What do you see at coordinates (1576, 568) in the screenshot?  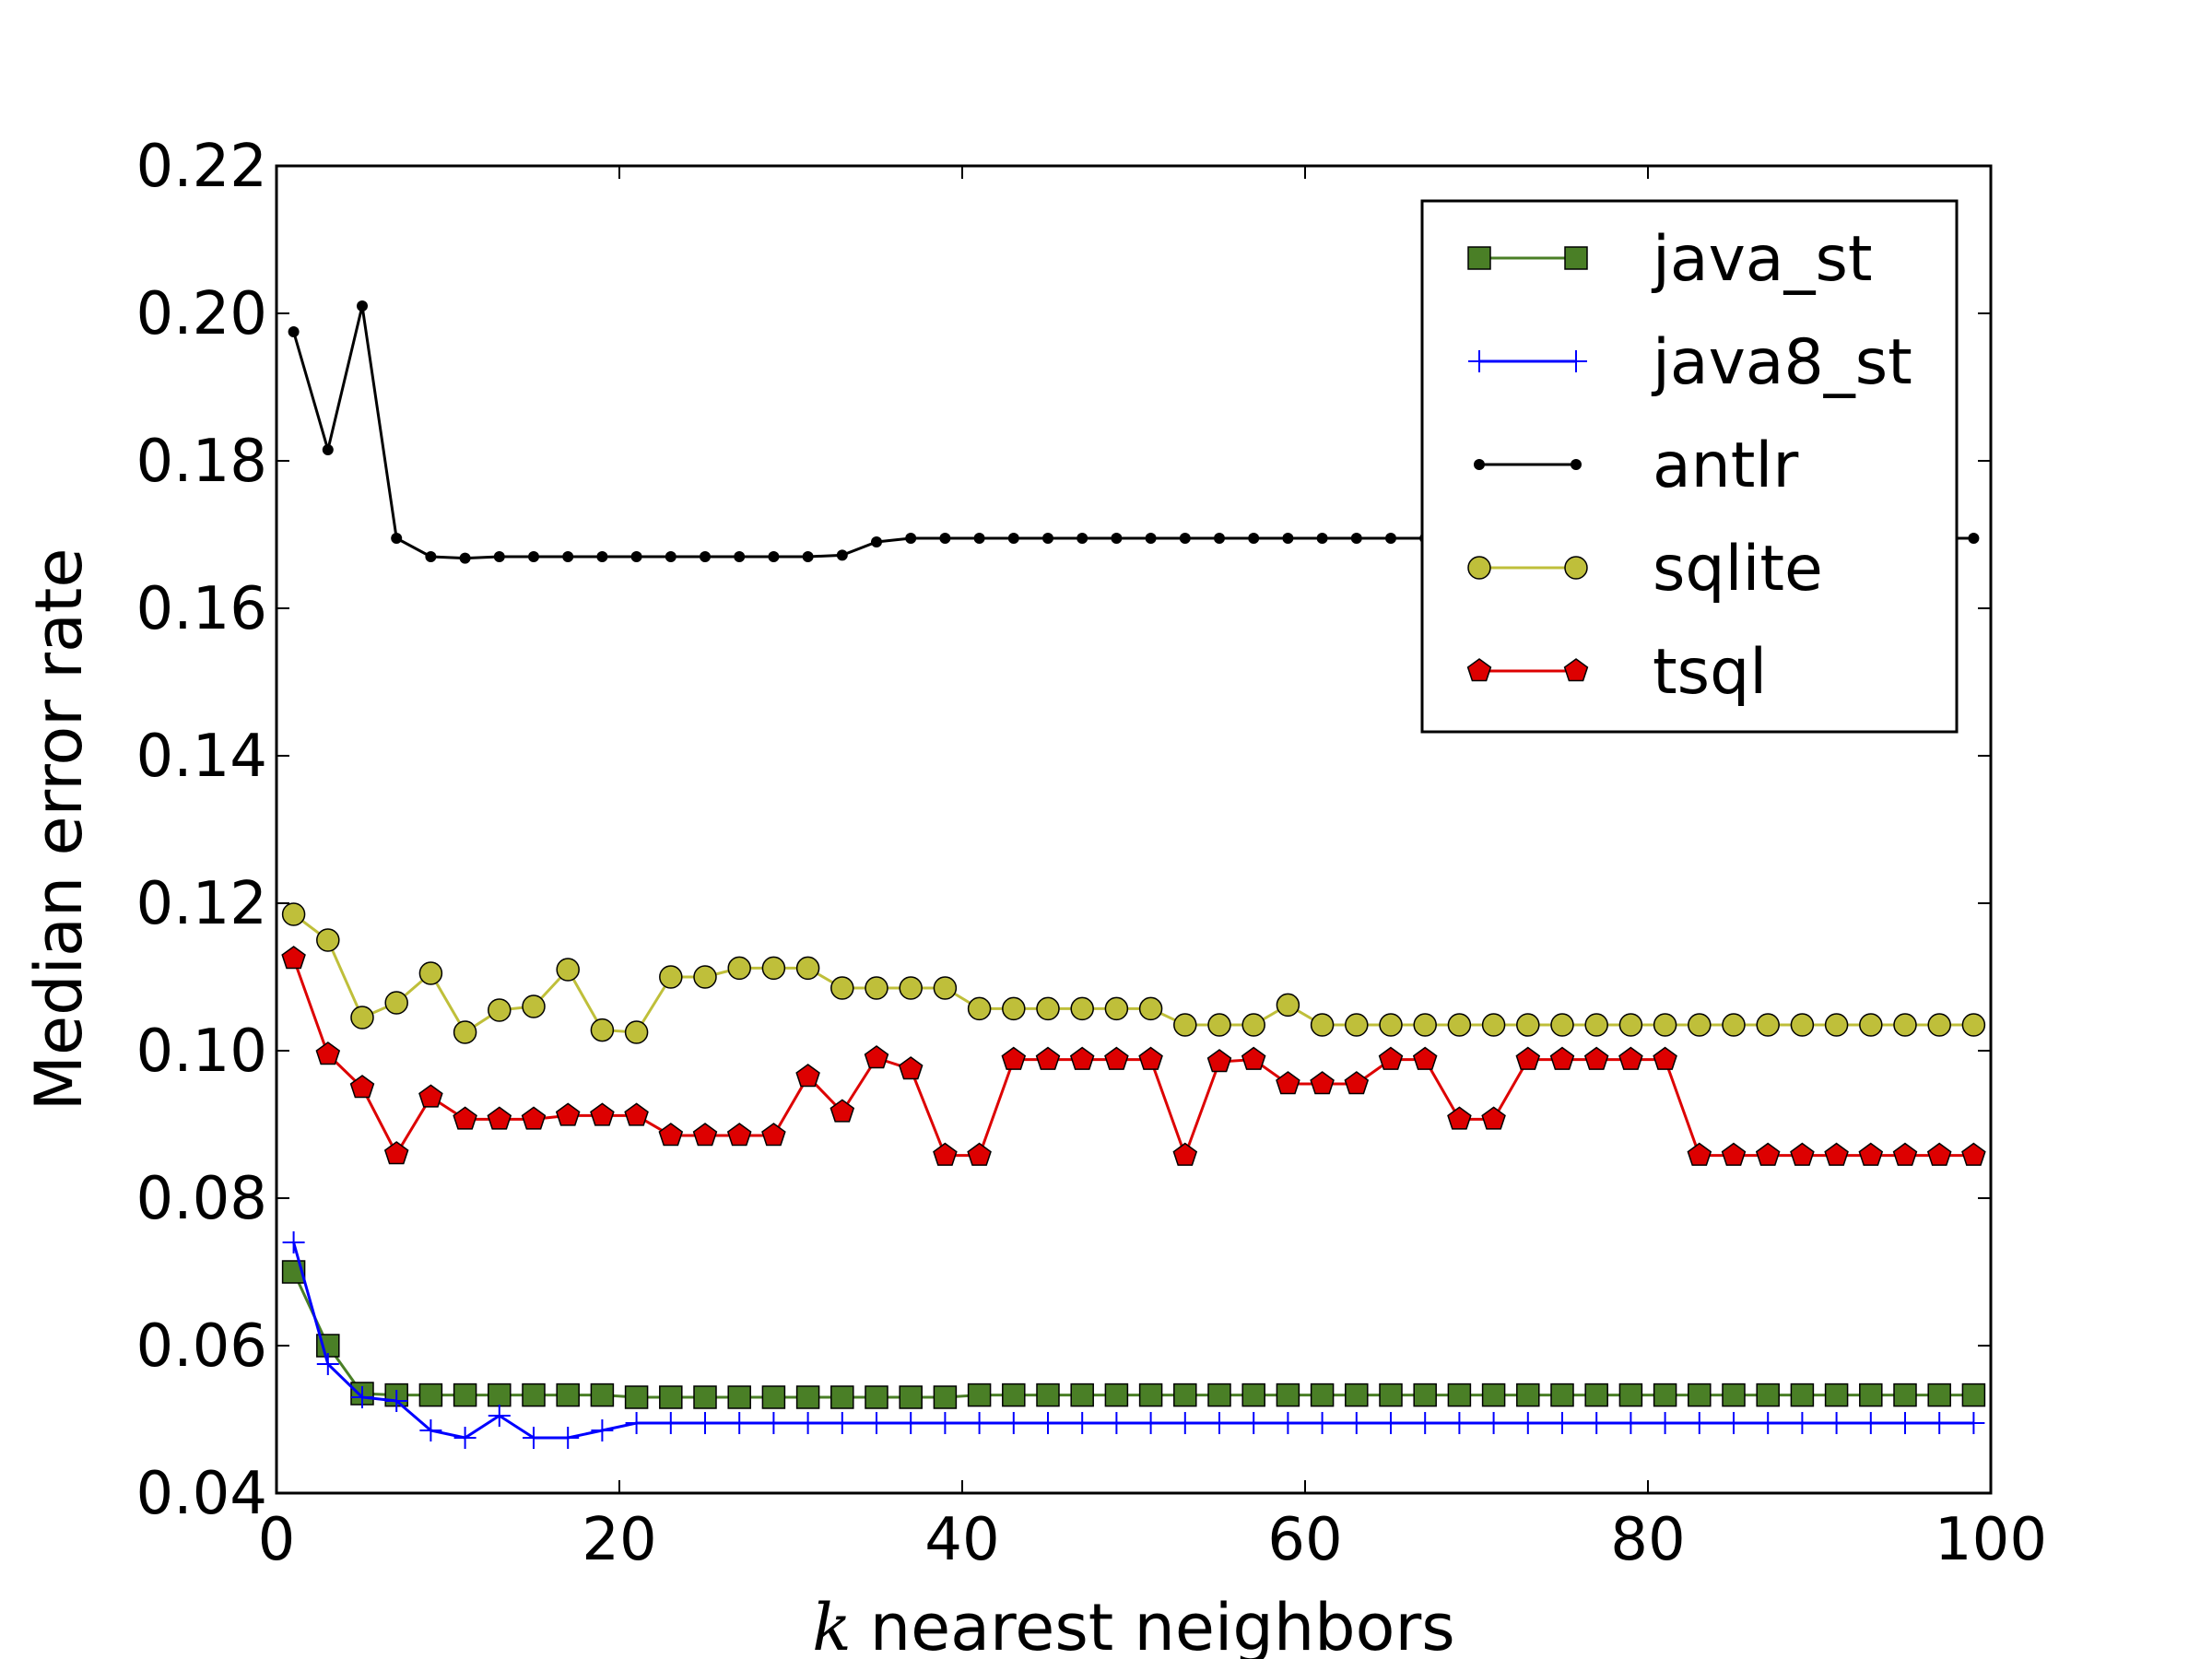 I see `legend-marker-sqlite` at bounding box center [1576, 568].